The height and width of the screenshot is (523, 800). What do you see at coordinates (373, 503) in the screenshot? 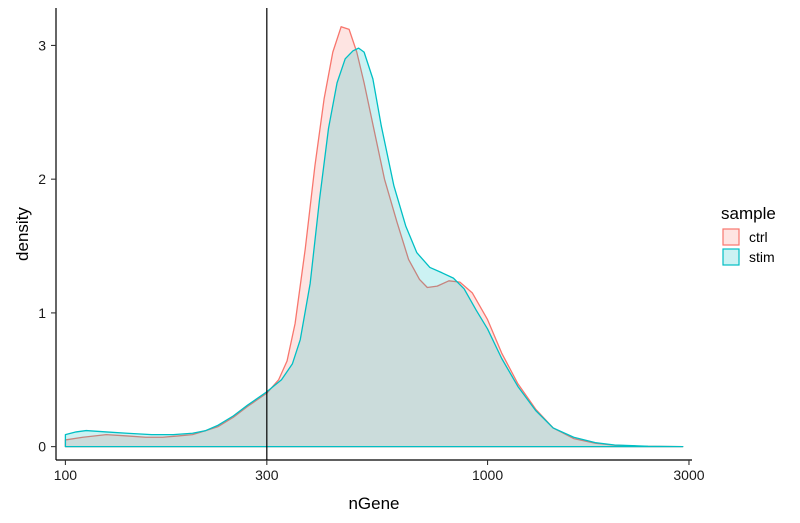
I see `x-axis-title: nGene` at bounding box center [373, 503].